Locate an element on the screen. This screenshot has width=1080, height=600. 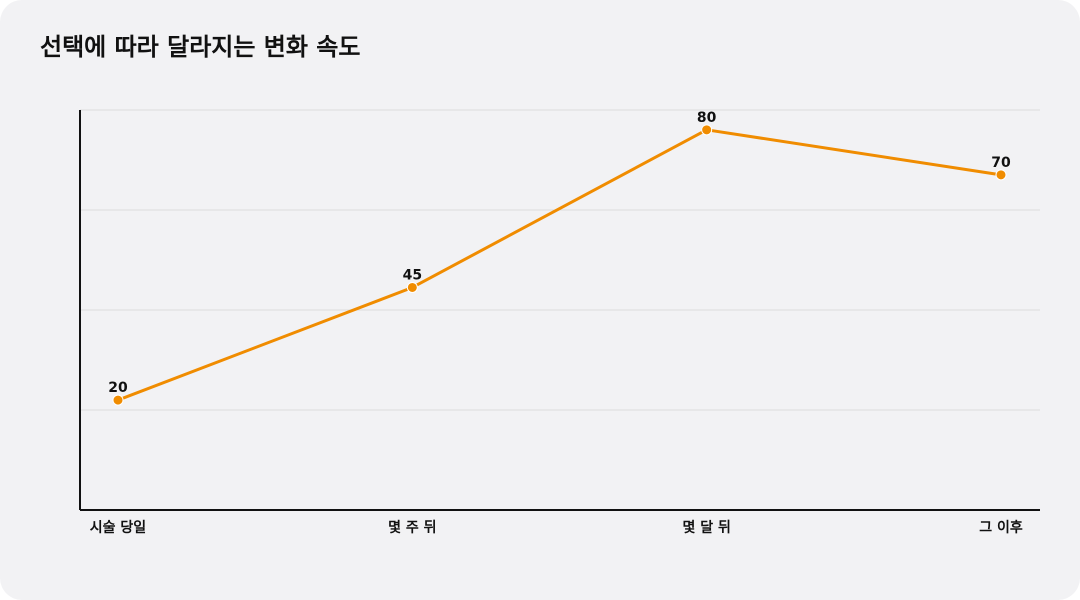
data-label: 45 is located at coordinates (412, 275).